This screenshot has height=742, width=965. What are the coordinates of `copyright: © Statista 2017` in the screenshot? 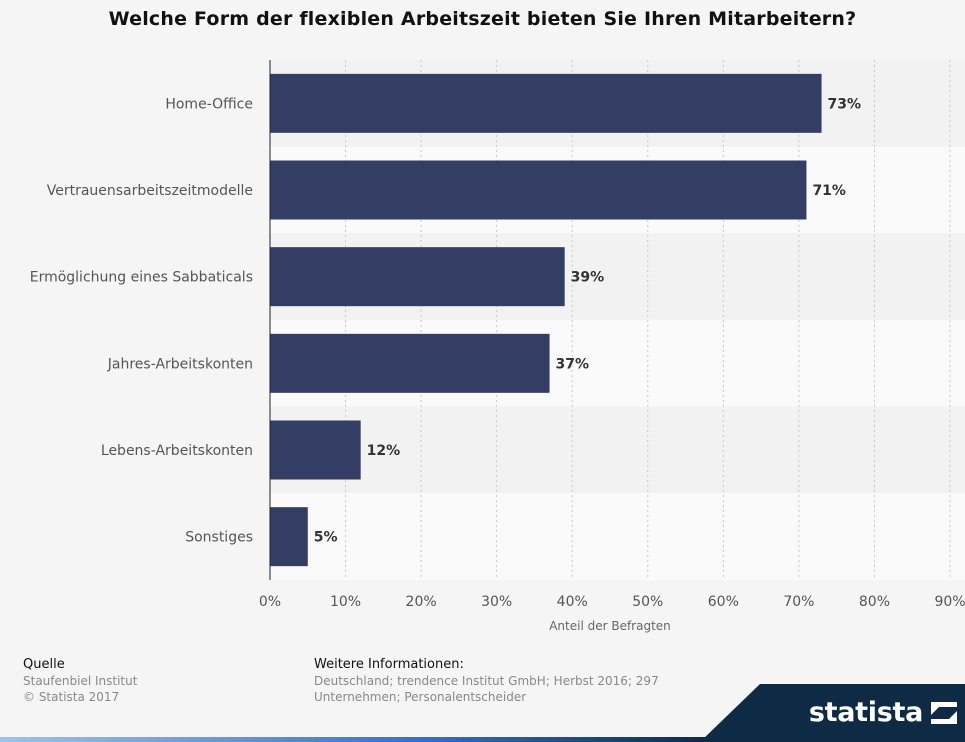 It's located at (71, 697).